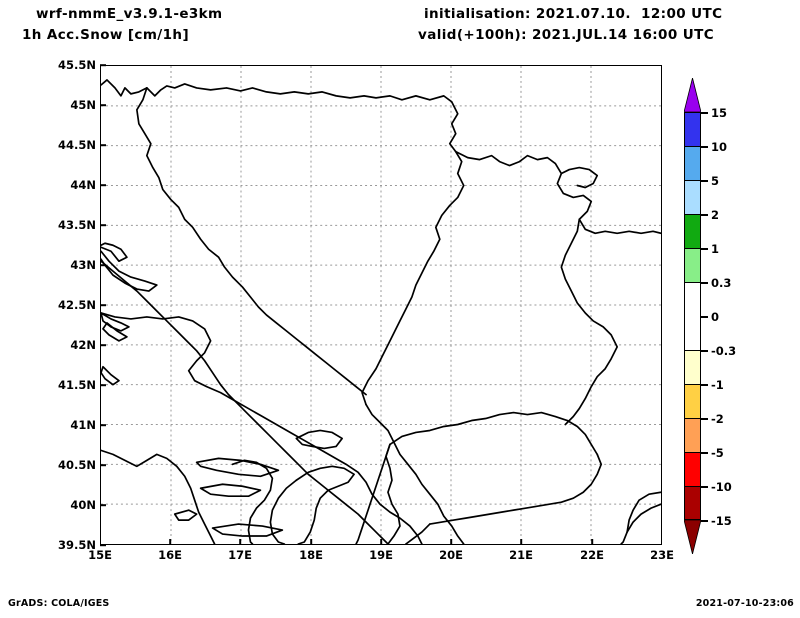  What do you see at coordinates (566, 35) in the screenshot?
I see `valid-time-label: valid(+100h): 2021.JUL.14 16:00 UTC` at bounding box center [566, 35].